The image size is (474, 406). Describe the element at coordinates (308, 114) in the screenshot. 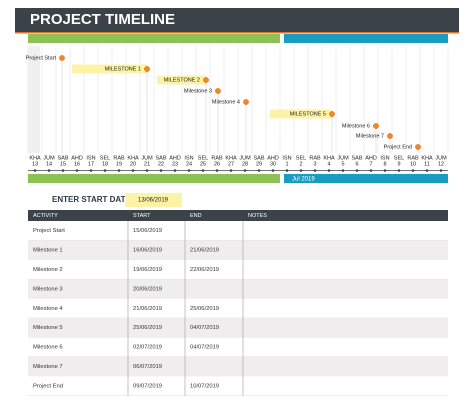

I see `milestone-label: MILESTONE 5` at that location.